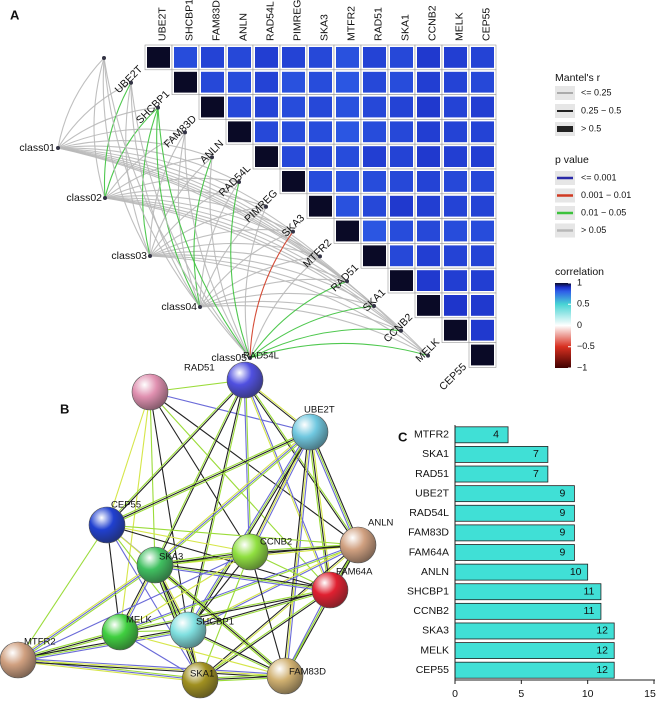  I want to click on legend-title: Mantel's r, so click(578, 78).